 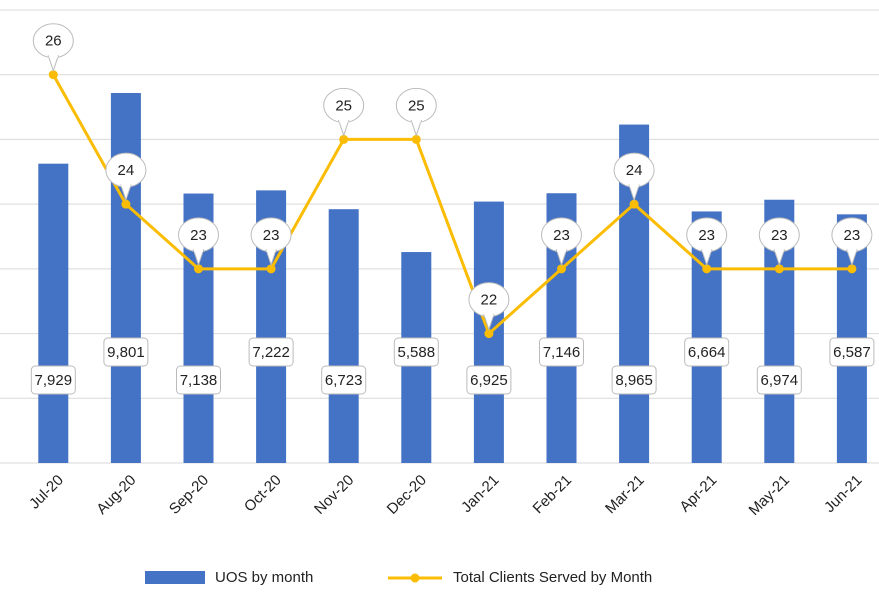 I want to click on x-tick-label: Feb-21, so click(x=553, y=495).